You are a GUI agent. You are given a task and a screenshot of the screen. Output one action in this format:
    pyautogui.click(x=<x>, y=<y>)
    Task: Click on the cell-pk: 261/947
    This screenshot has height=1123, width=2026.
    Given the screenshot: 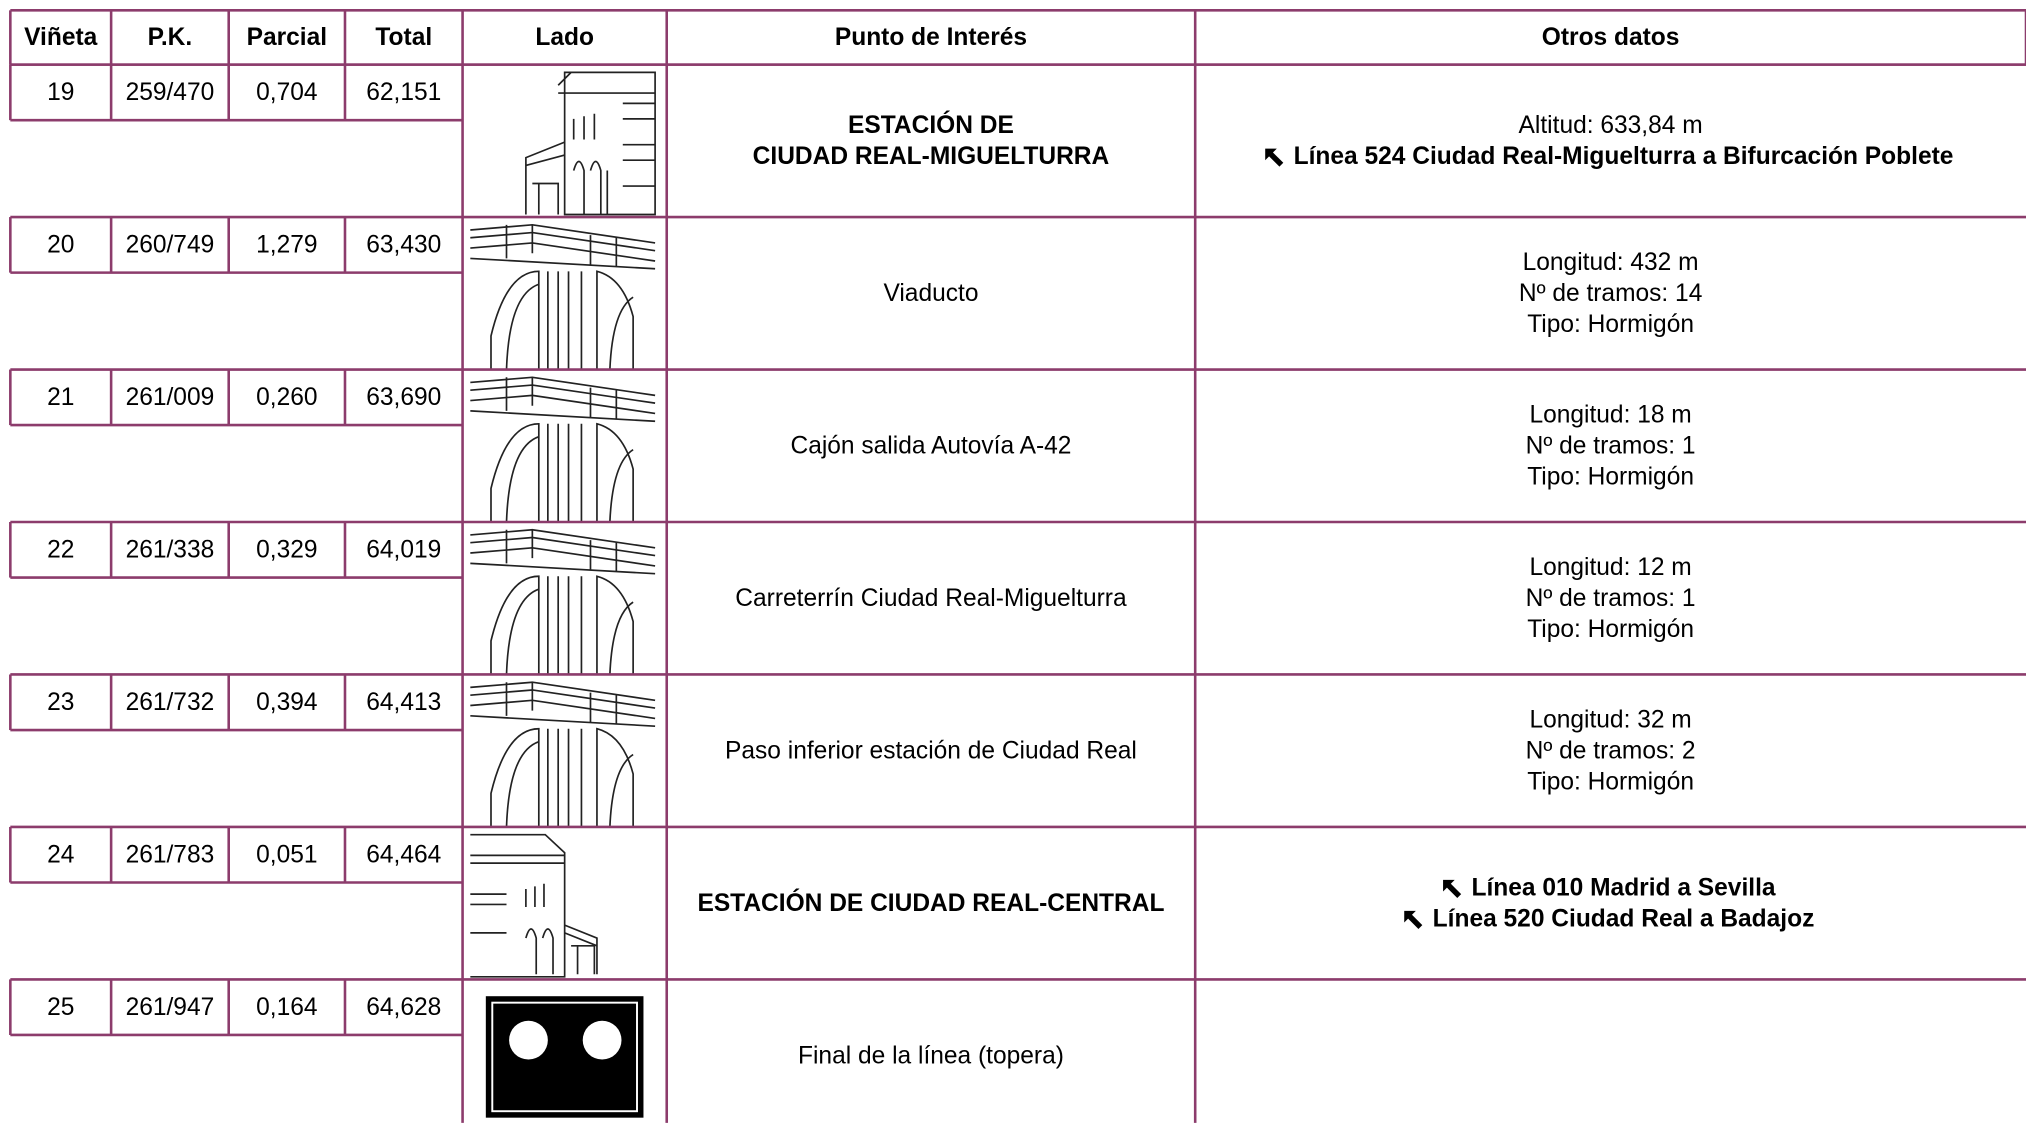 What is the action you would take?
    pyautogui.click(x=170, y=1007)
    